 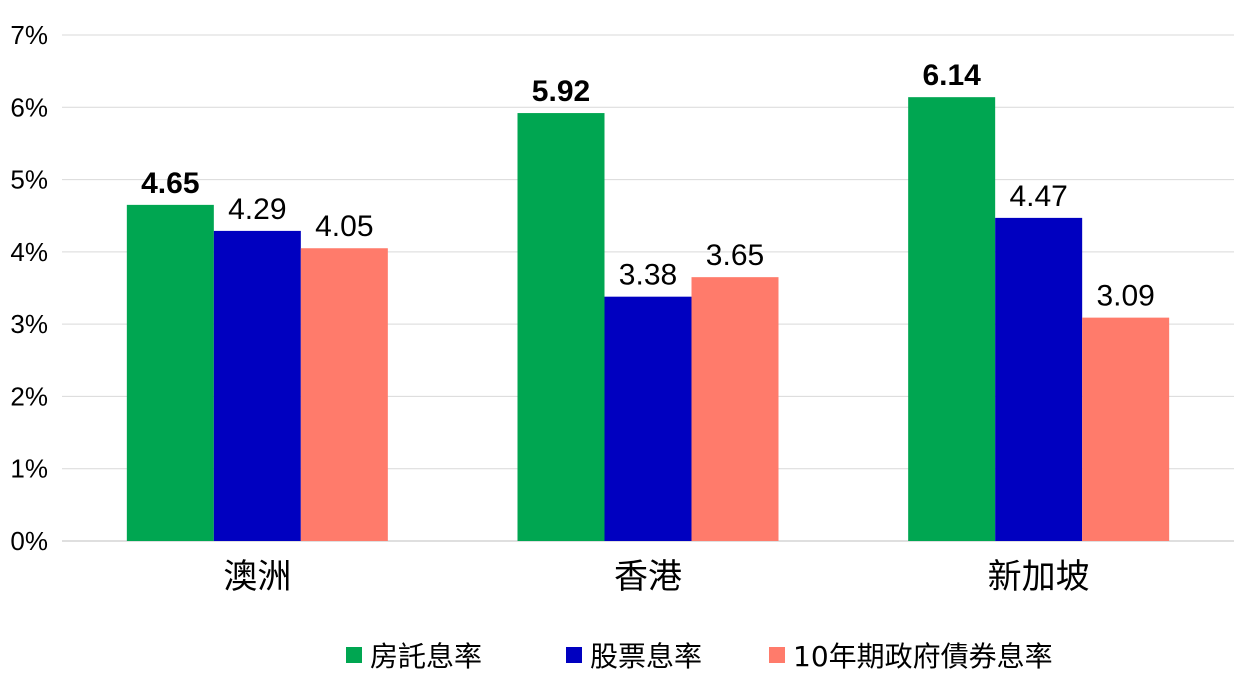 I want to click on data-label: 3.09, so click(x=1125, y=296).